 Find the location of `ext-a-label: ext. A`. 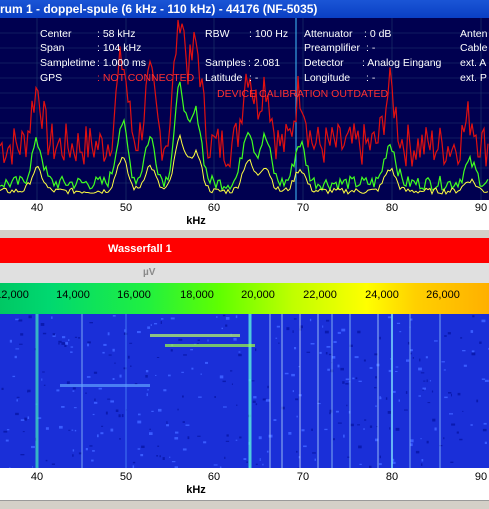

ext-a-label: ext. A is located at coordinates (473, 63).